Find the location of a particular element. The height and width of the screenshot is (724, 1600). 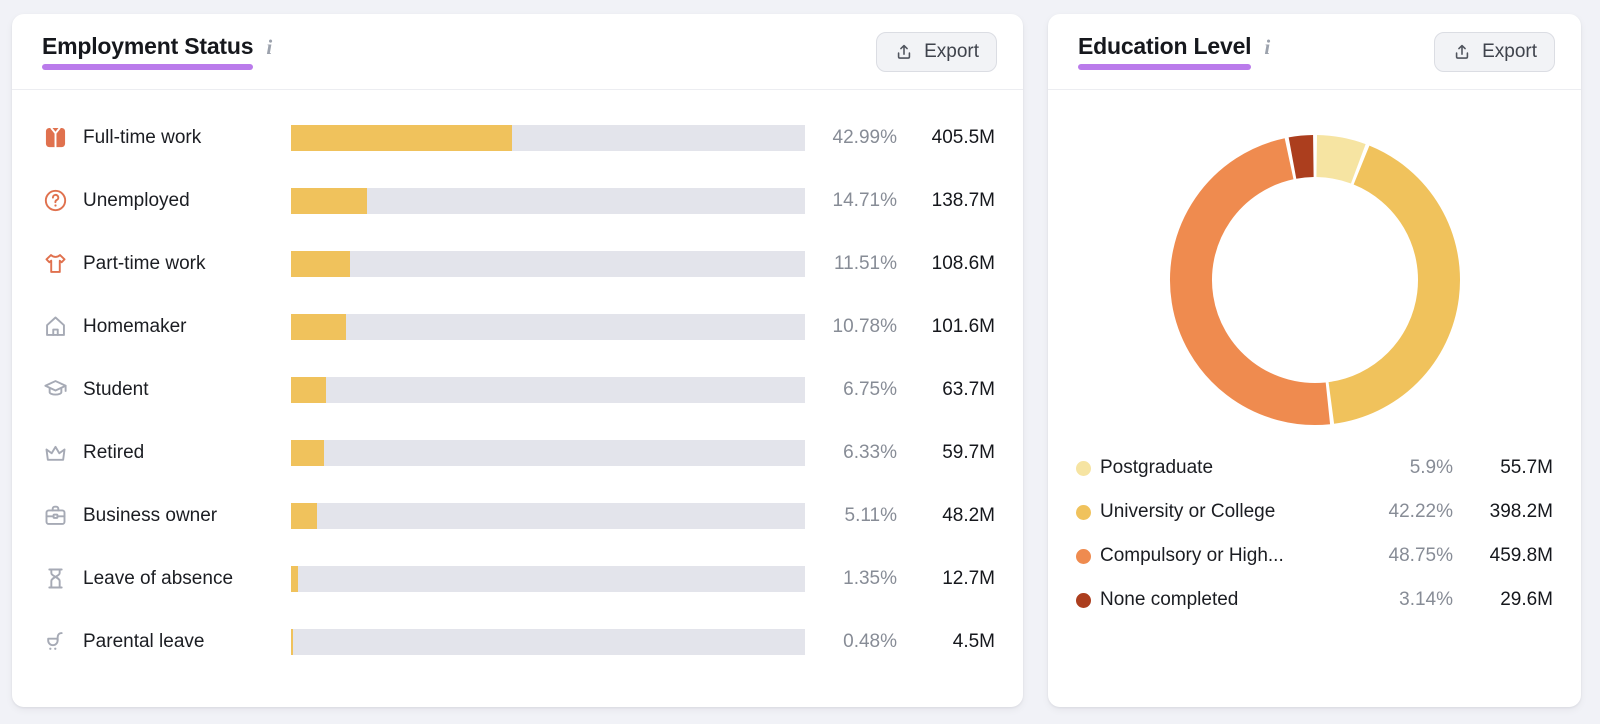

stroller-icon is located at coordinates (55, 641).